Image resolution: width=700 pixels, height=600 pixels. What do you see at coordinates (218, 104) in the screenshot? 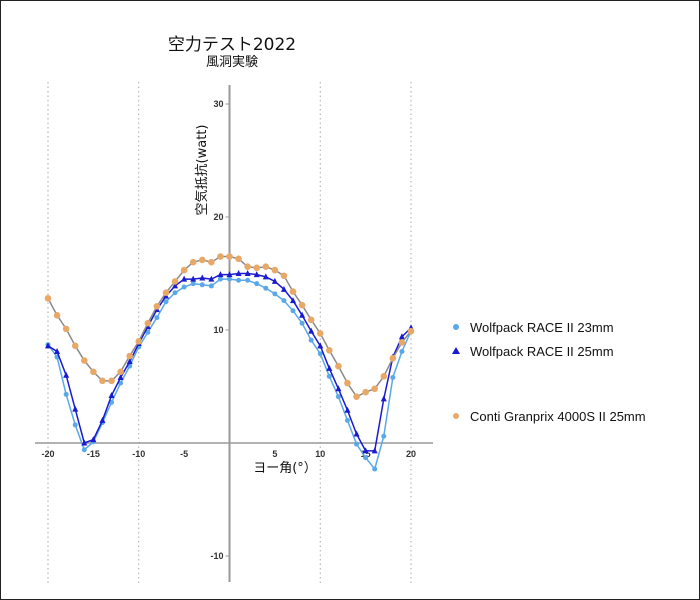
I see `y-tick-label: 30` at bounding box center [218, 104].